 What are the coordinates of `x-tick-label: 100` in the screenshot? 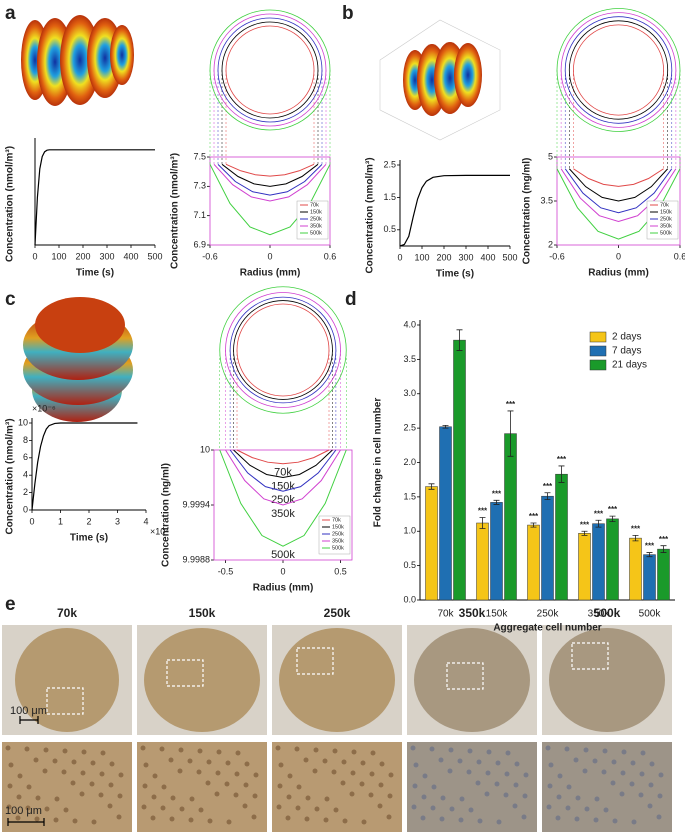 It's located at (421, 257).